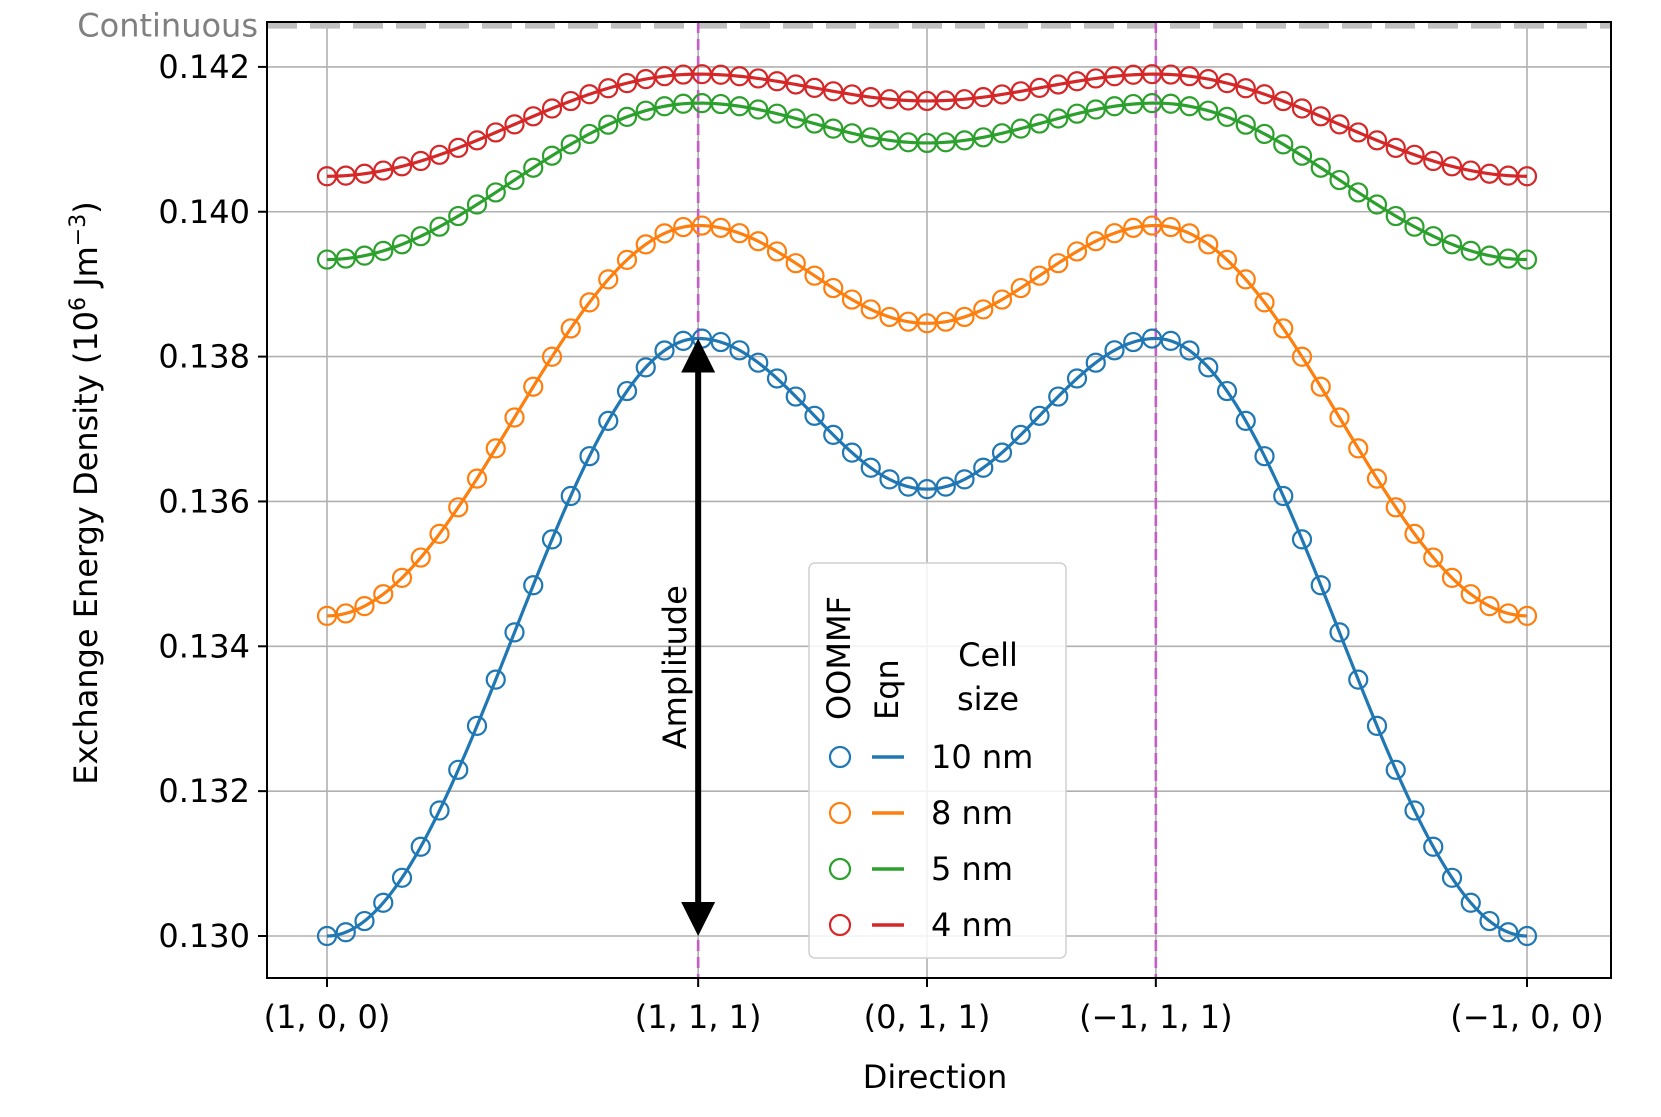 The width and height of the screenshot is (1661, 1117). Describe the element at coordinates (930, 841) in the screenshot. I see `legend-entries: 10 nm 8 nm 5 nm 4 nm` at that location.